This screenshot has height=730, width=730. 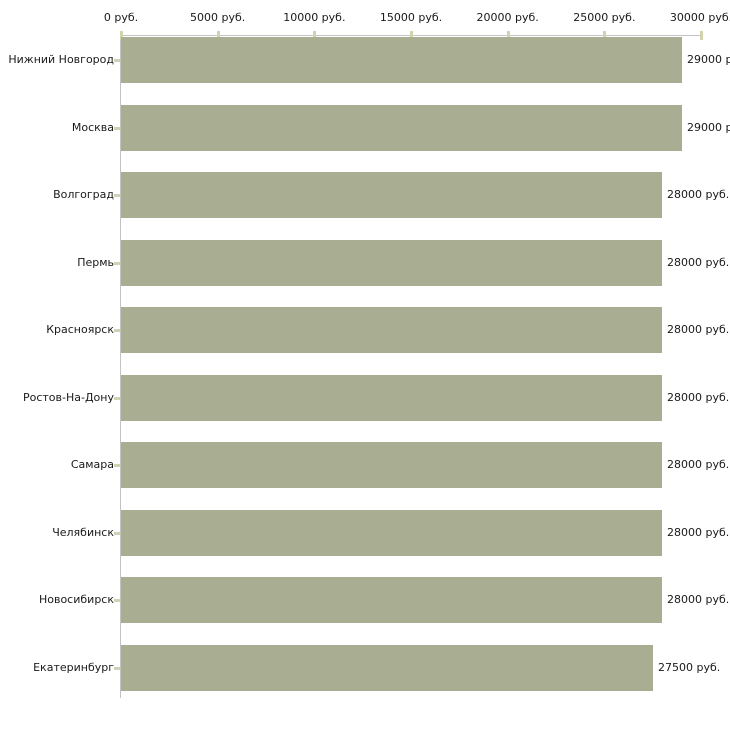 What do you see at coordinates (314, 17) in the screenshot?
I see `x-axis-tick-label: 10000 руб.` at bounding box center [314, 17].